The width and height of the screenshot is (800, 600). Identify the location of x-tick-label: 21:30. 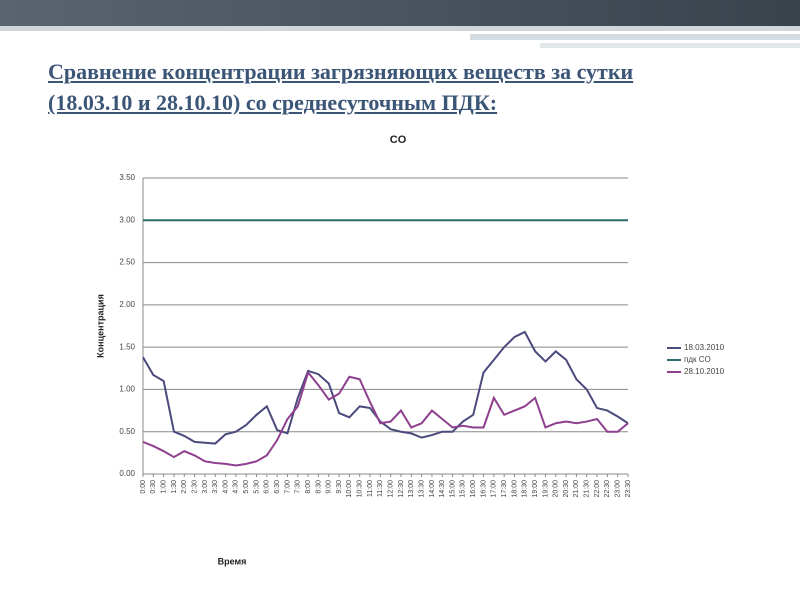
(587, 489).